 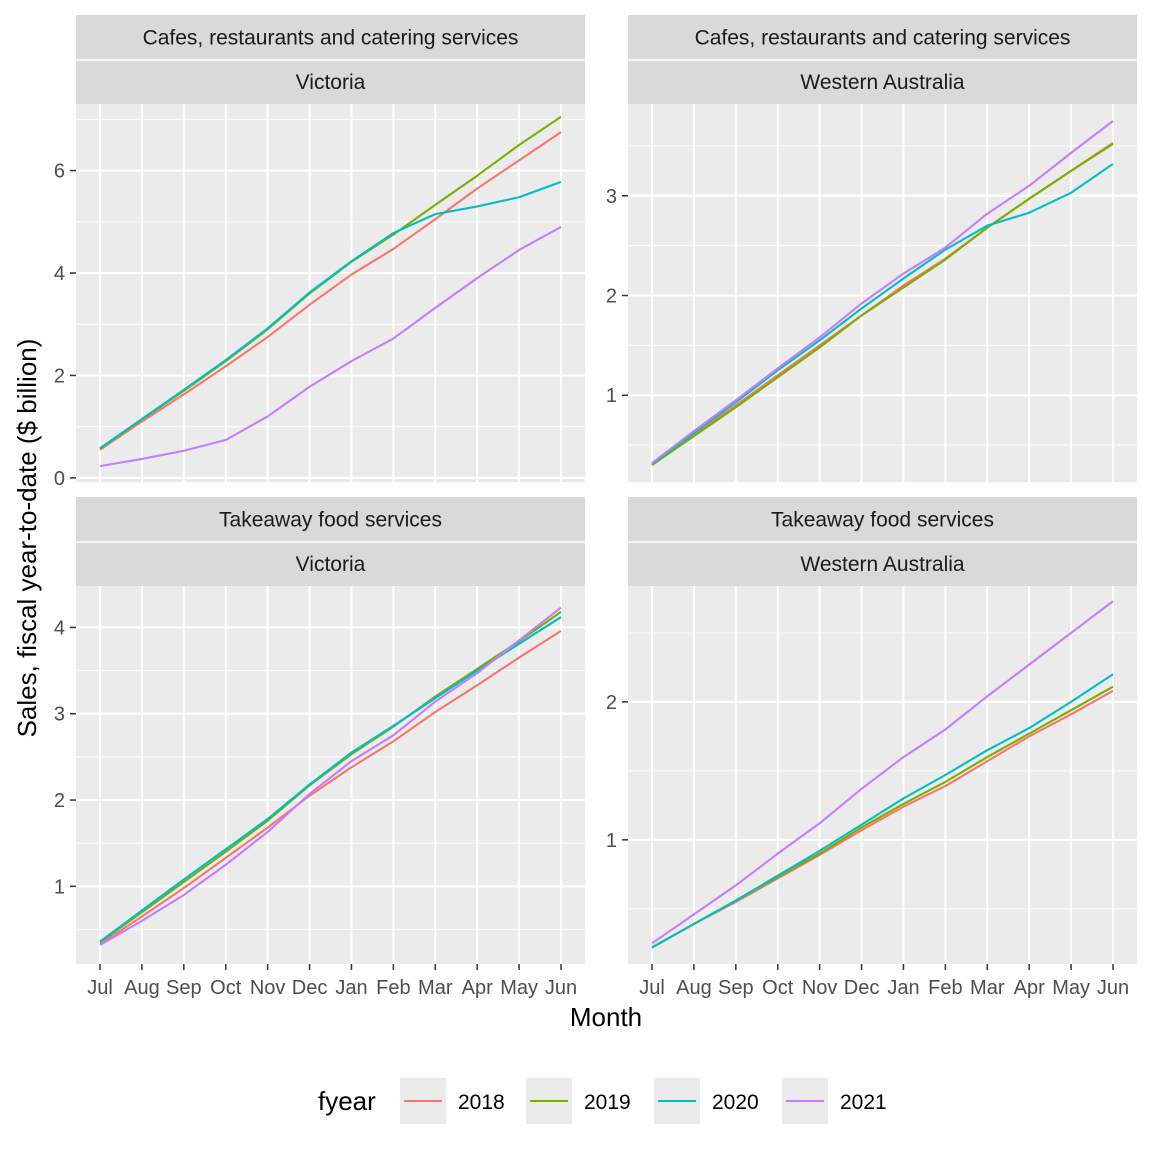 I want to click on legend-item-2018: 2018, so click(x=452, y=1101).